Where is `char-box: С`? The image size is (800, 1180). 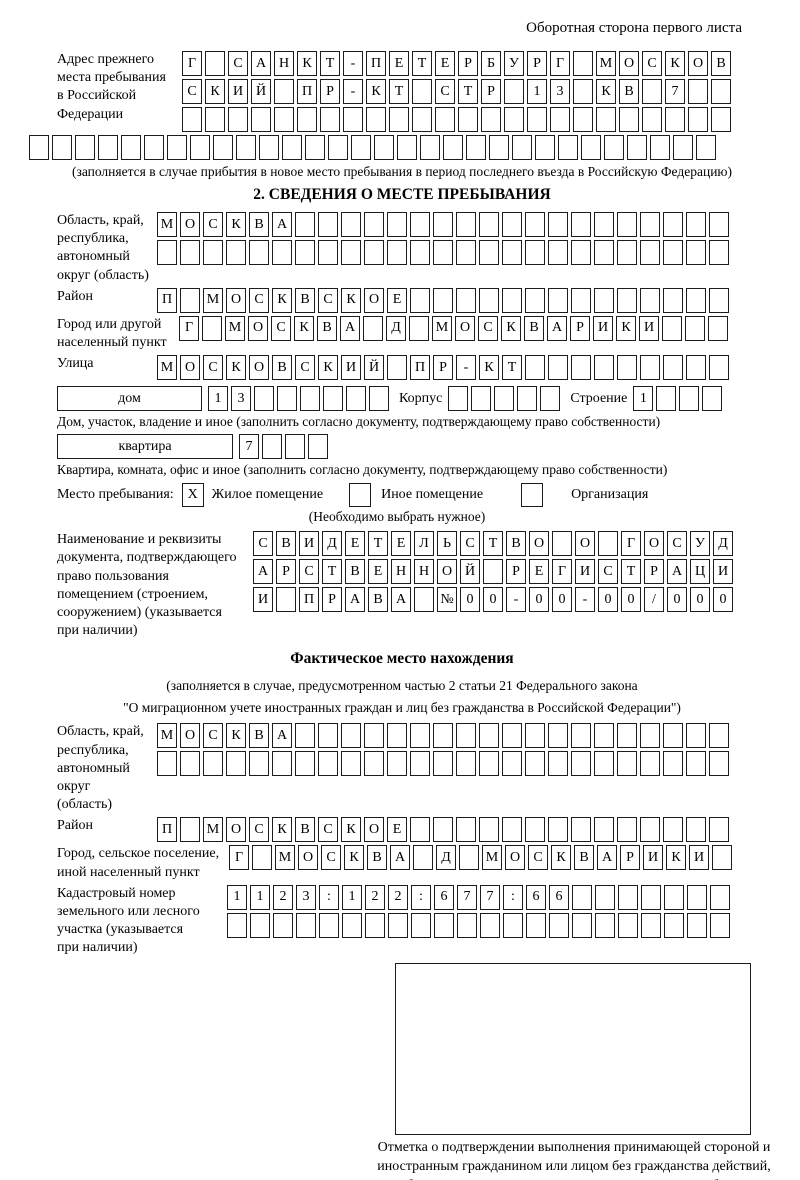
char-box: С is located at coordinates (259, 300).